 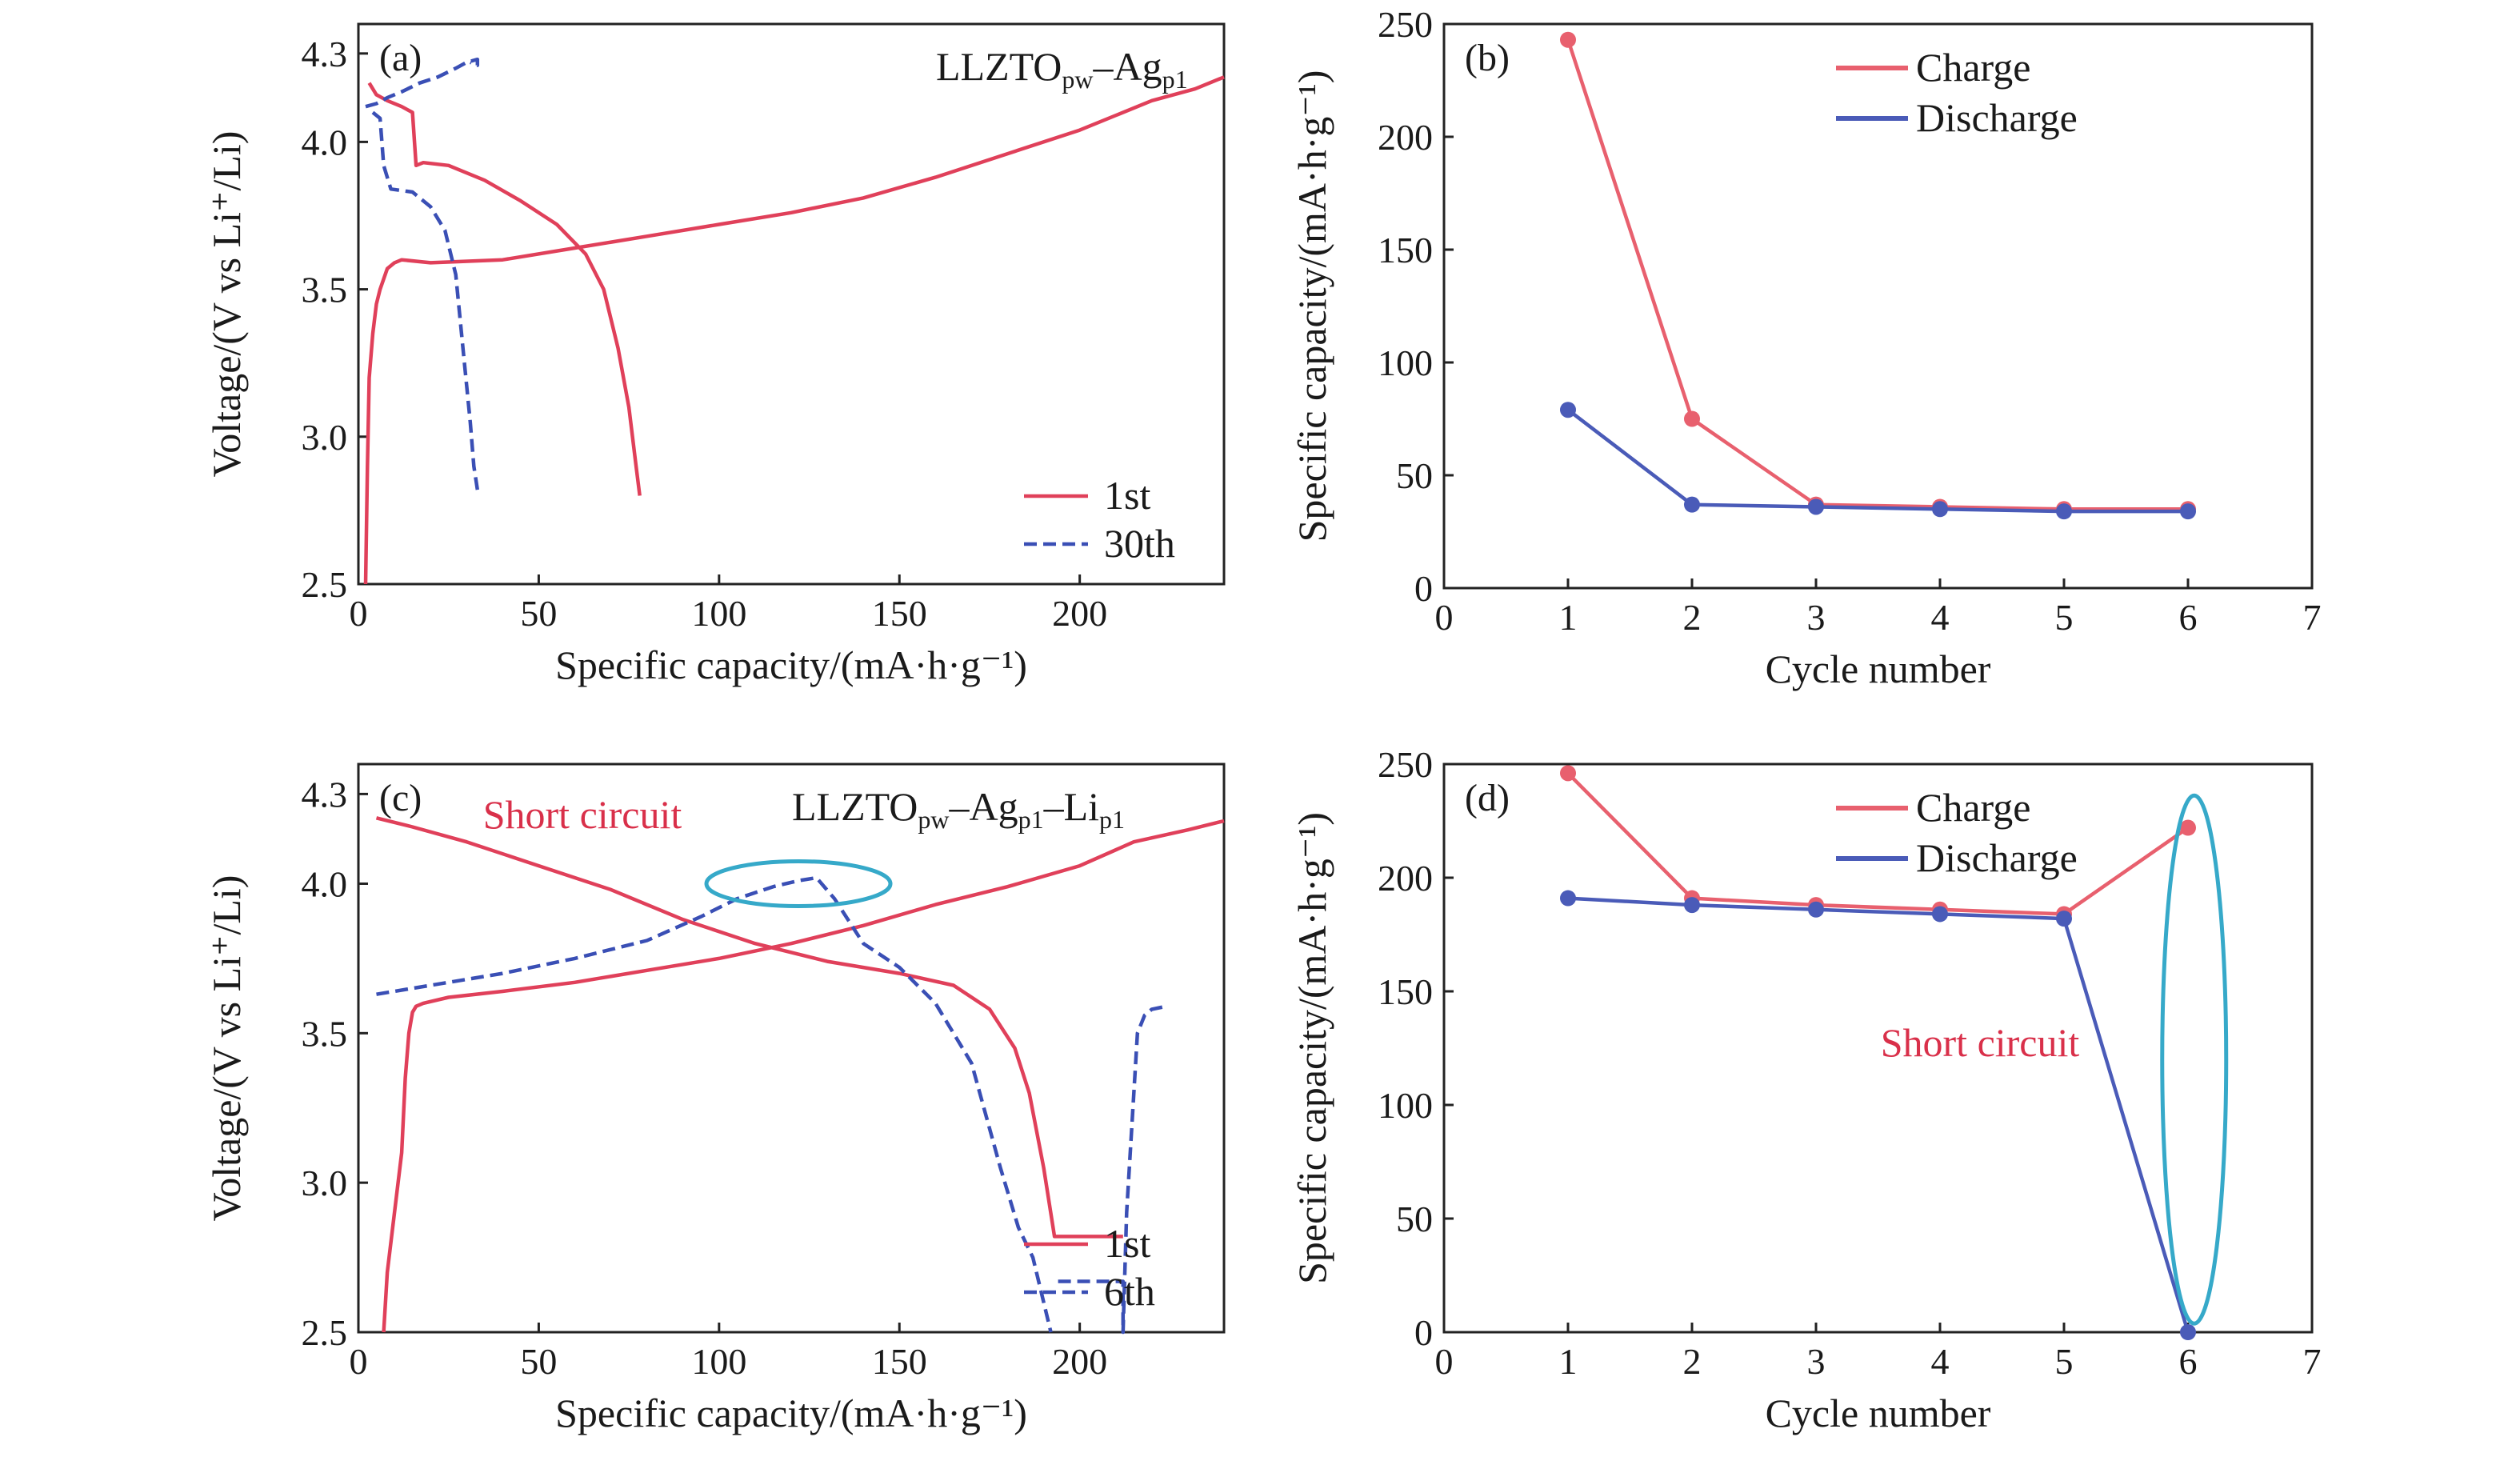 What do you see at coordinates (2312, 1361) in the screenshot?
I see `x-tick-label: 7` at bounding box center [2312, 1361].